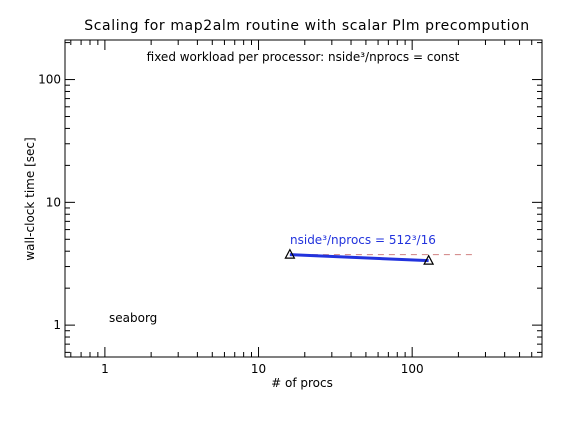 The height and width of the screenshot is (428, 582). What do you see at coordinates (105, 369) in the screenshot?
I see `x-tick-label: 1` at bounding box center [105, 369].